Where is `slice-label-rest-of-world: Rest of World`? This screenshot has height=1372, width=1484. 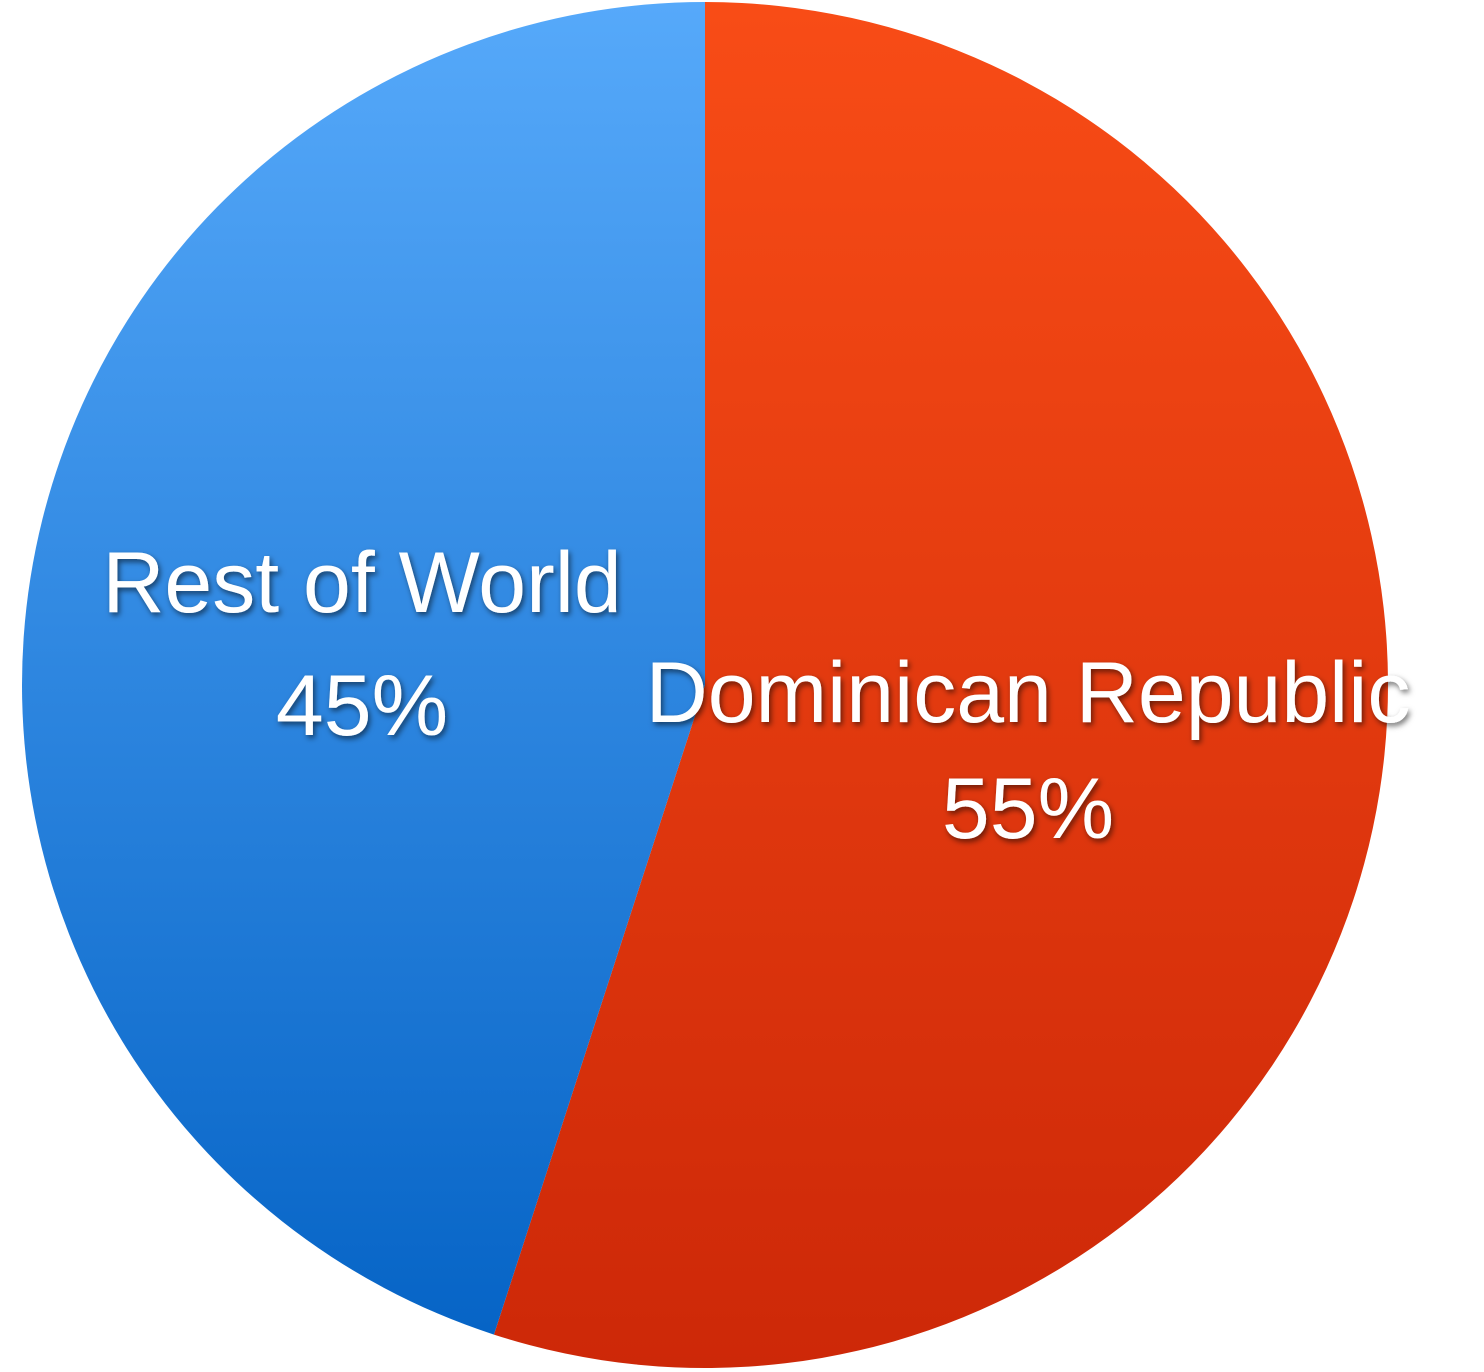
slice-label-rest-of-world: Rest of World is located at coordinates (361, 583).